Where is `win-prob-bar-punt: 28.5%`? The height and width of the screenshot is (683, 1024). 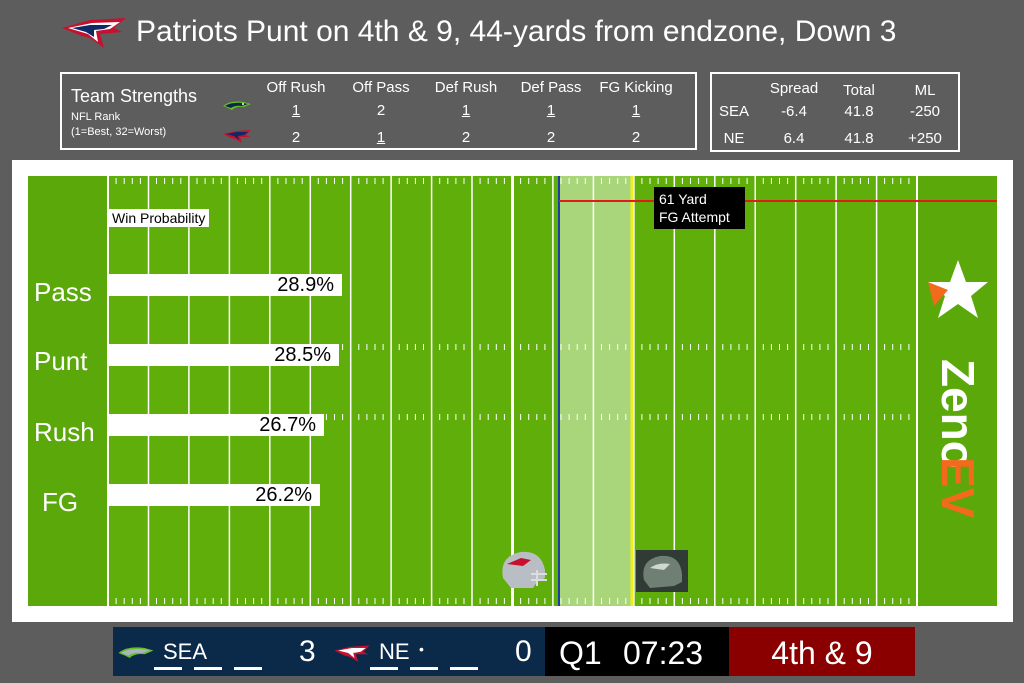
win-prob-bar-punt: 28.5% is located at coordinates (223, 355).